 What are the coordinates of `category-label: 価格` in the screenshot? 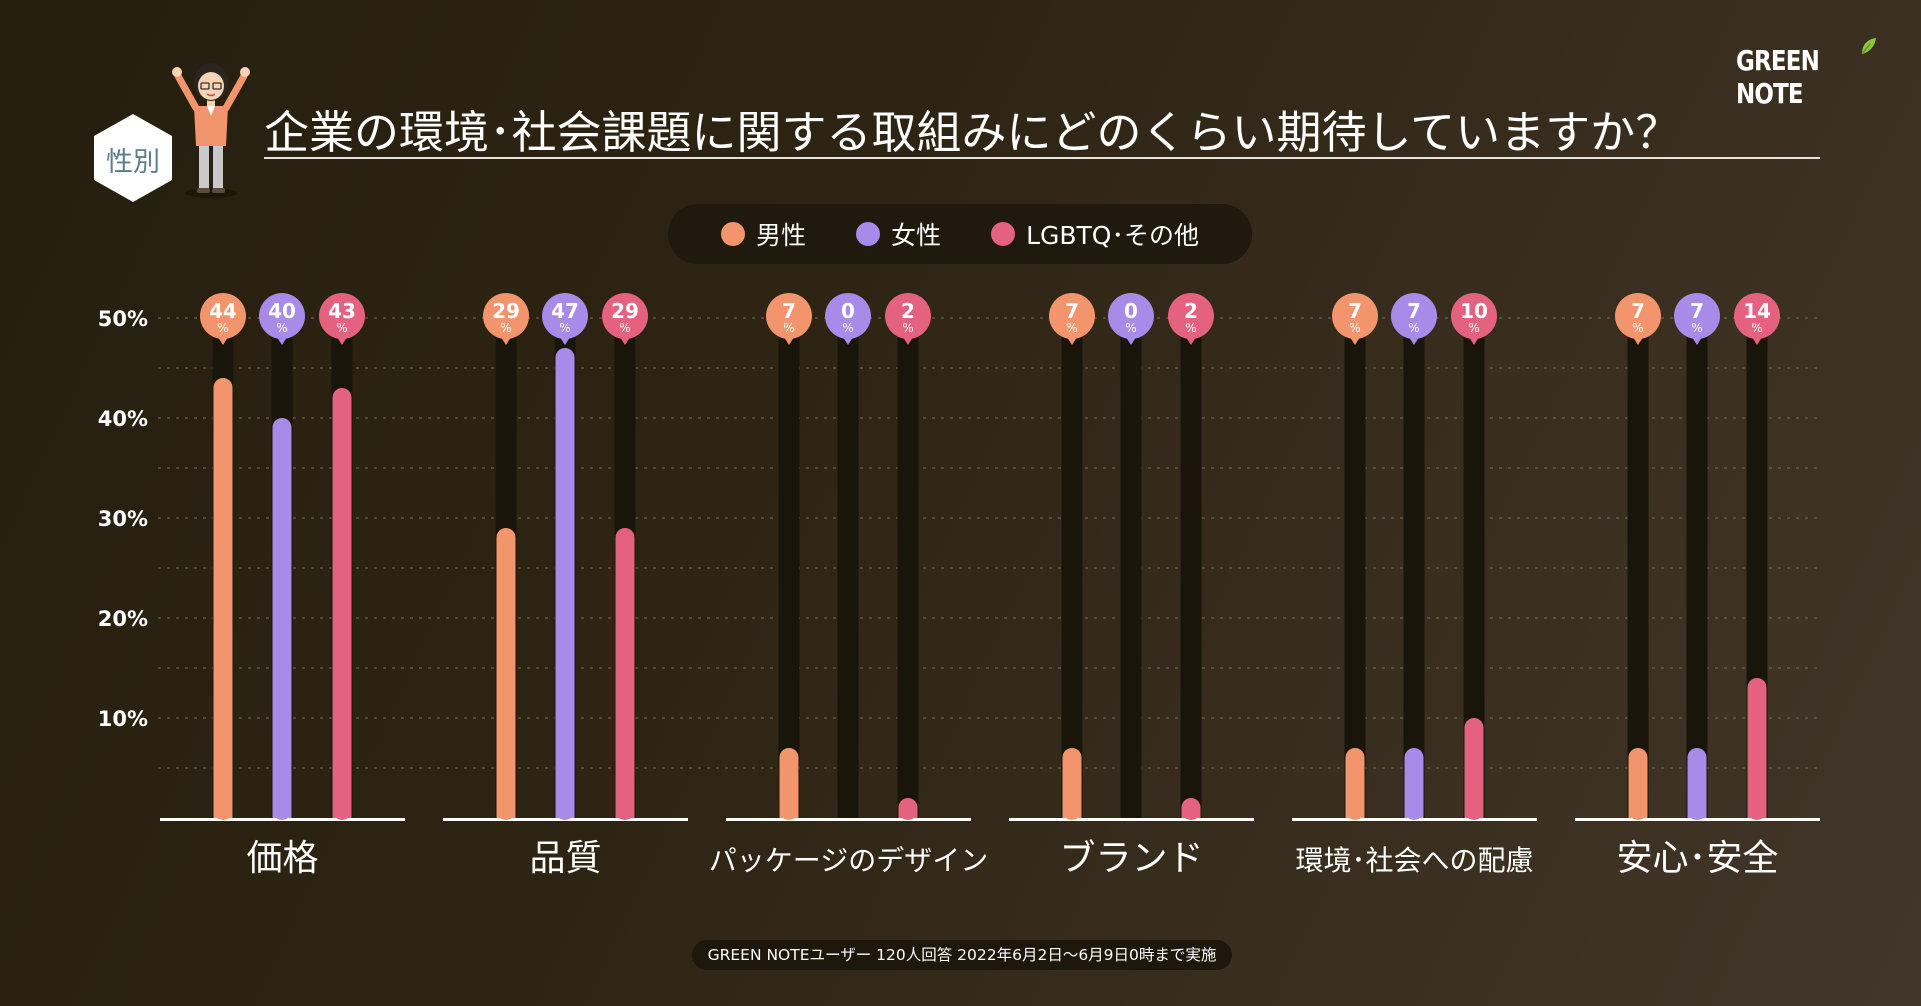 It's located at (282, 858).